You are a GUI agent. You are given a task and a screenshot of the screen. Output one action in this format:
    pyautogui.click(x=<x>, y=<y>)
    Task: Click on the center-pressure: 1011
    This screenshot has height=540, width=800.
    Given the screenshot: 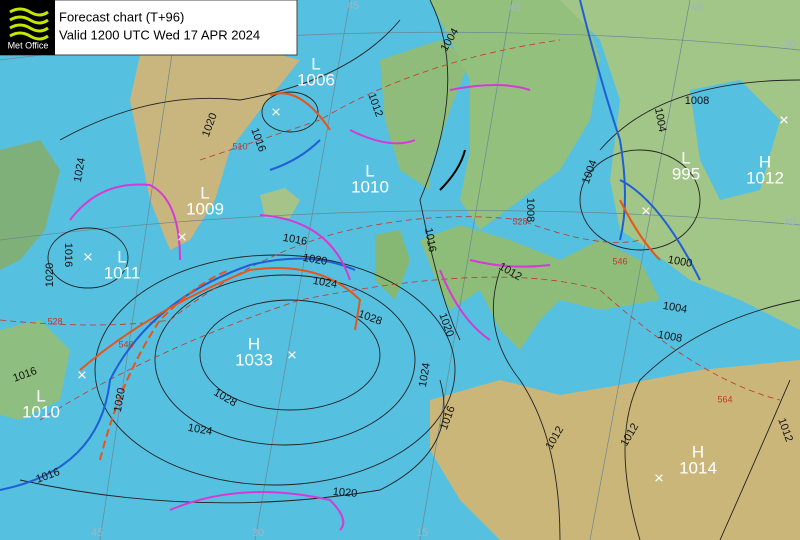 What is the action you would take?
    pyautogui.click(x=122, y=272)
    